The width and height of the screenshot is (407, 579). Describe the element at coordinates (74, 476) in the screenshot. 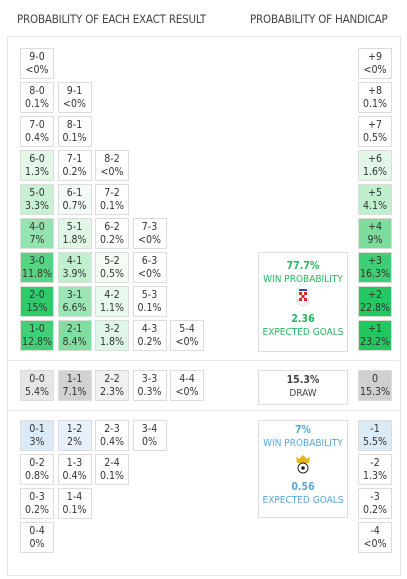

I see `cell-probability: 0.4%` at that location.